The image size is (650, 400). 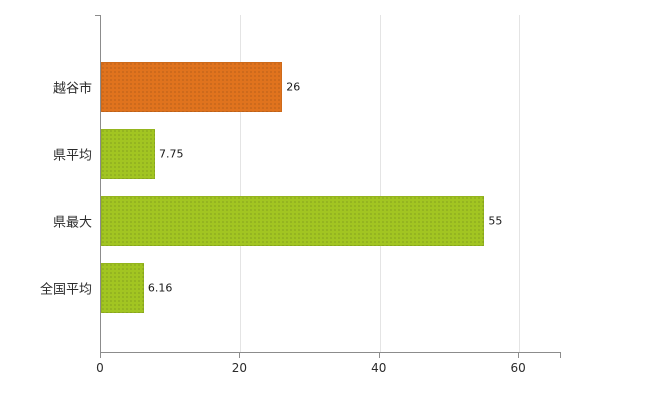 I want to click on value-label: 55, so click(x=495, y=220).